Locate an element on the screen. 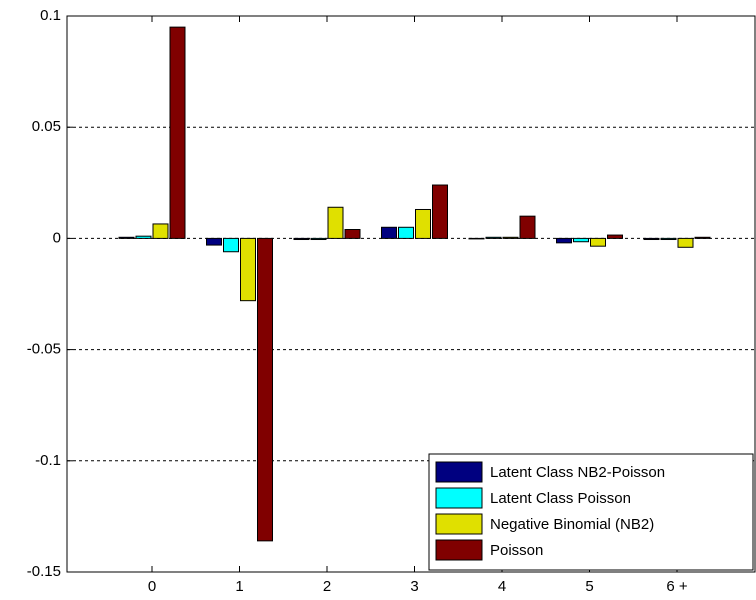 The width and height of the screenshot is (756, 600). y-tick-label: 0 is located at coordinates (57, 237).